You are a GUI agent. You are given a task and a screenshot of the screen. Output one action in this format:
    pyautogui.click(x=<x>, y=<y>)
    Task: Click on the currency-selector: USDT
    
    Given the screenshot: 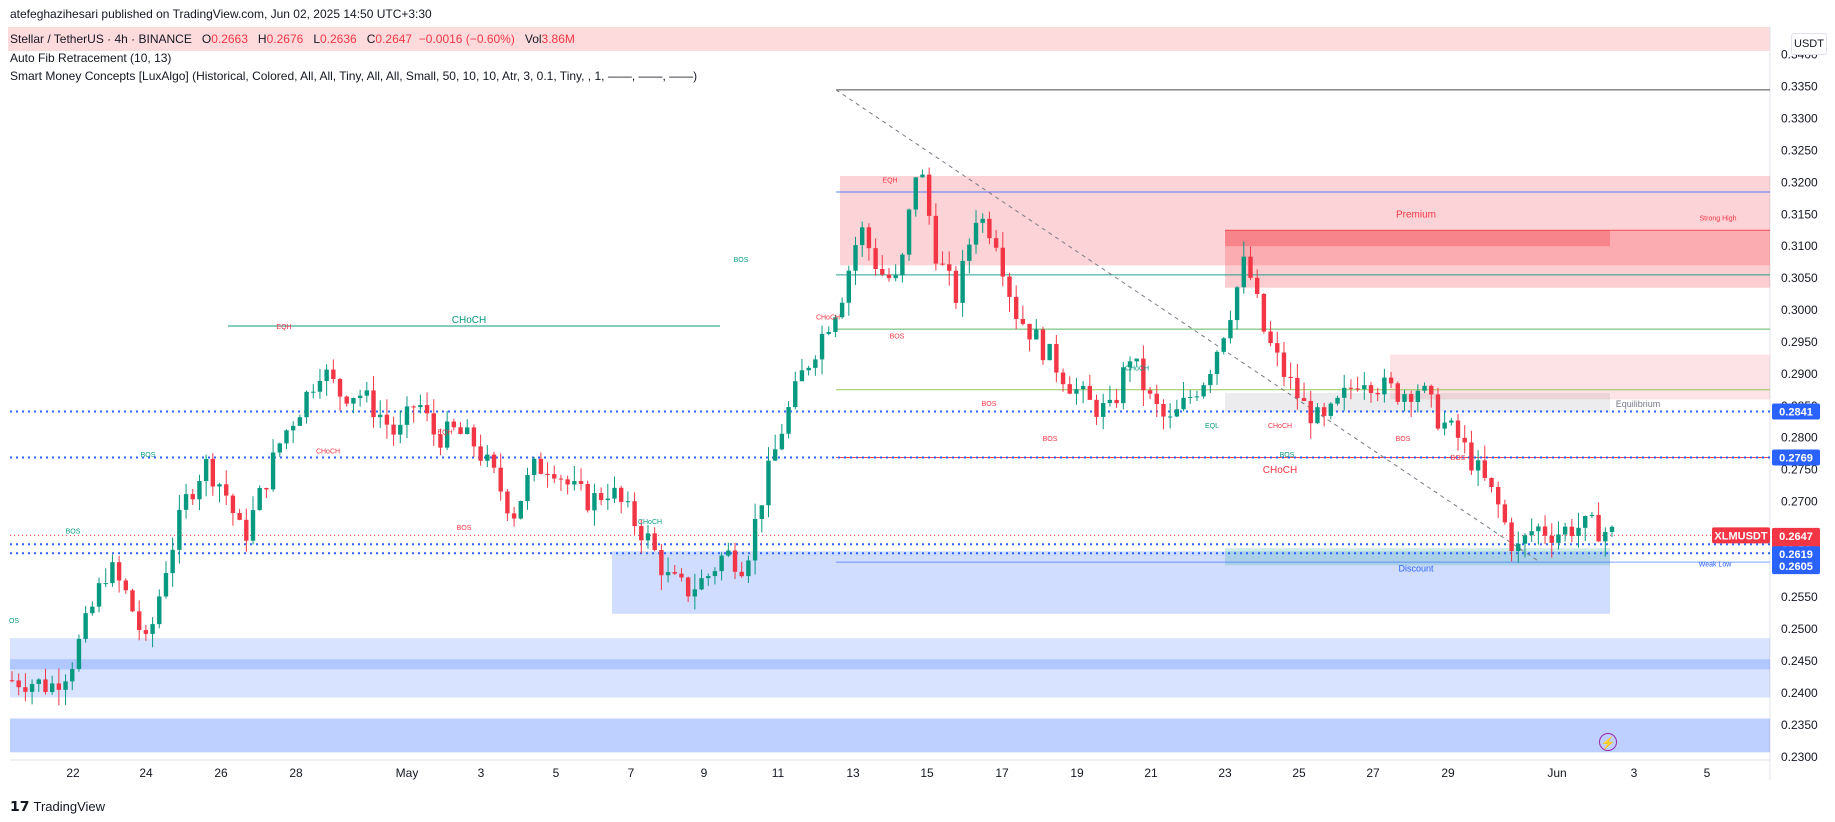 What is the action you would take?
    pyautogui.click(x=1809, y=44)
    